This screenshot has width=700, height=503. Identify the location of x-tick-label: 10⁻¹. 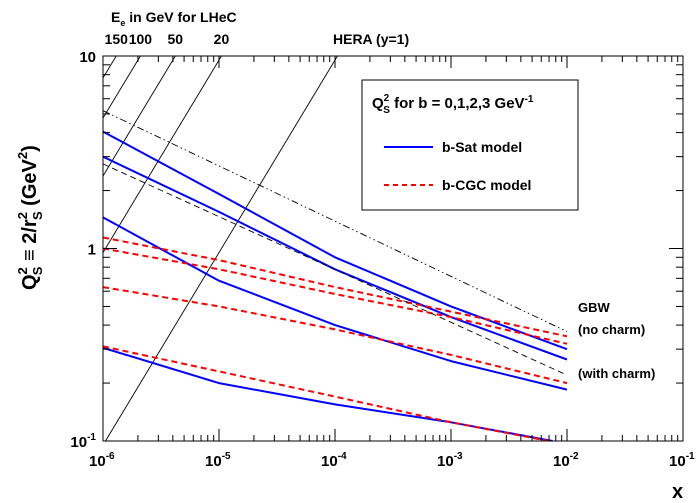
(682, 460).